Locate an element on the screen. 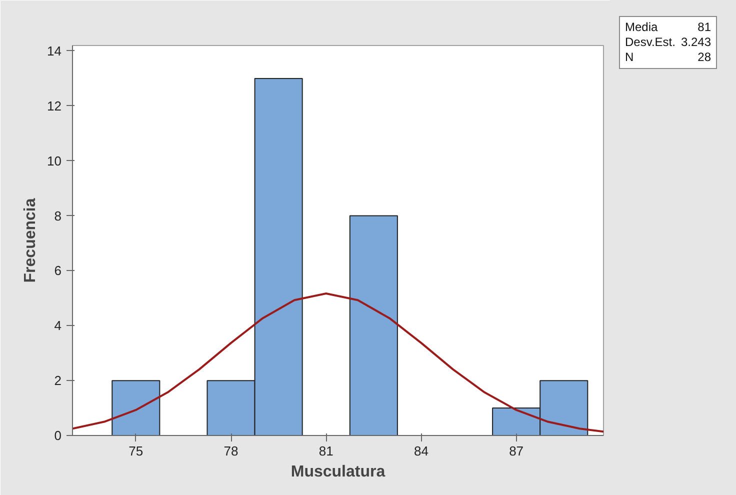  text: Media 81 is located at coordinates (668, 27).